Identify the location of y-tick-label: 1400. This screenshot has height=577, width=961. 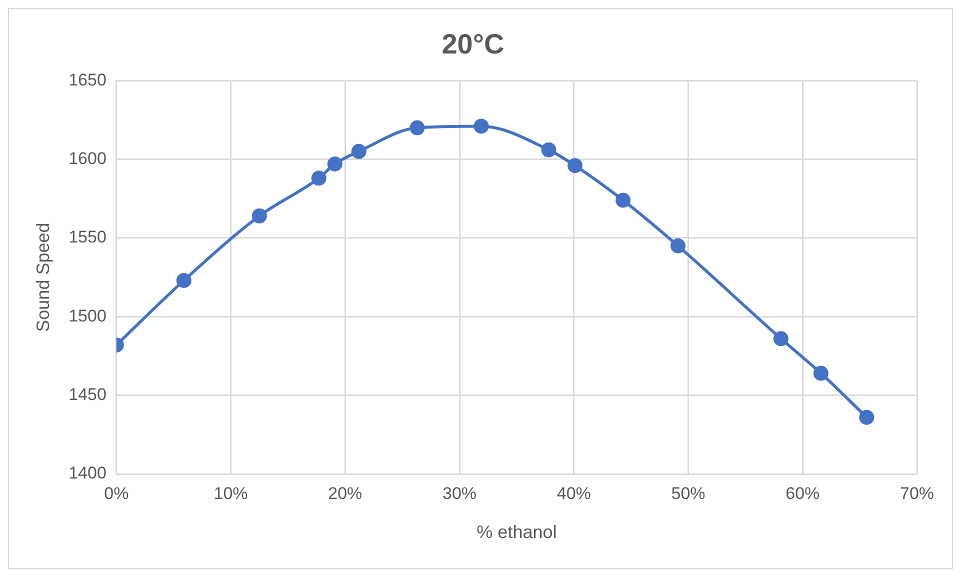
(87, 473).